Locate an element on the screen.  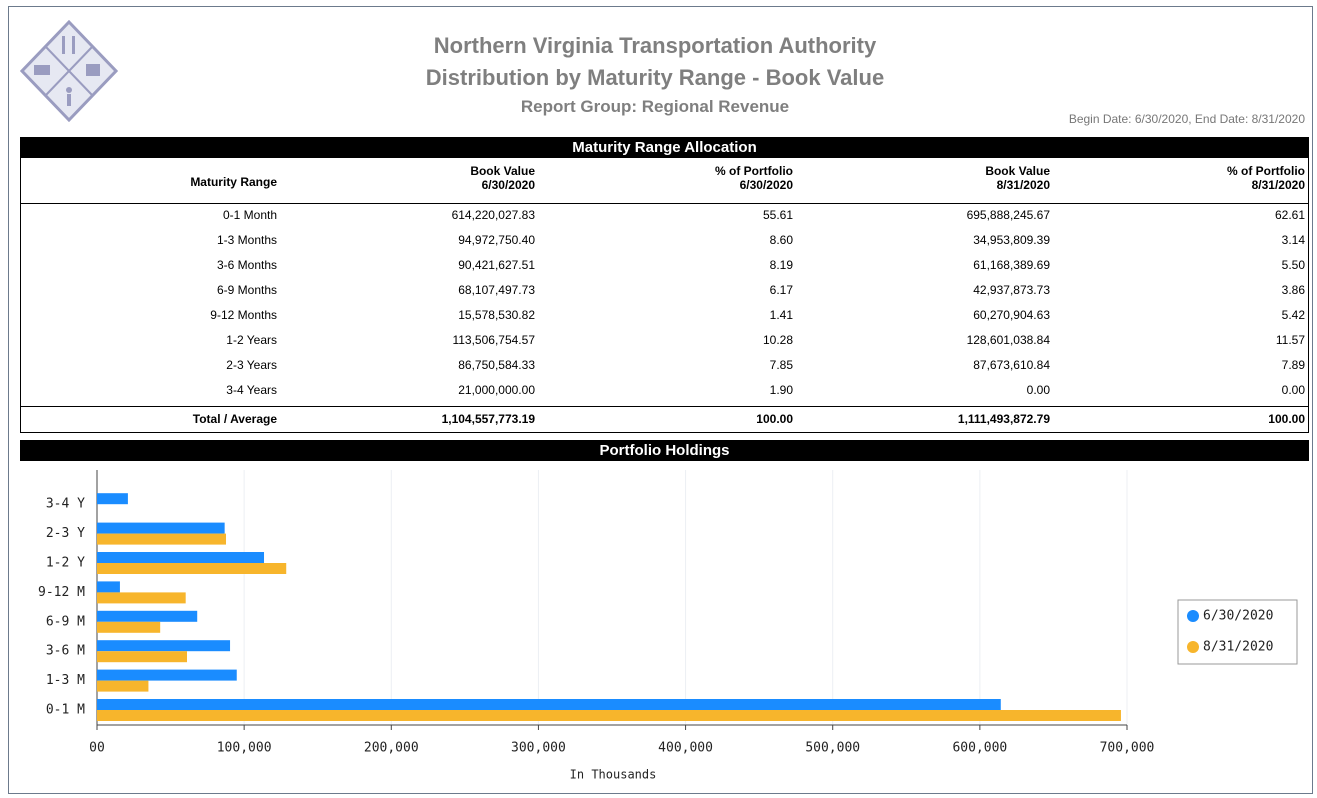
table-cell: 68,107,497.73 is located at coordinates (496, 290).